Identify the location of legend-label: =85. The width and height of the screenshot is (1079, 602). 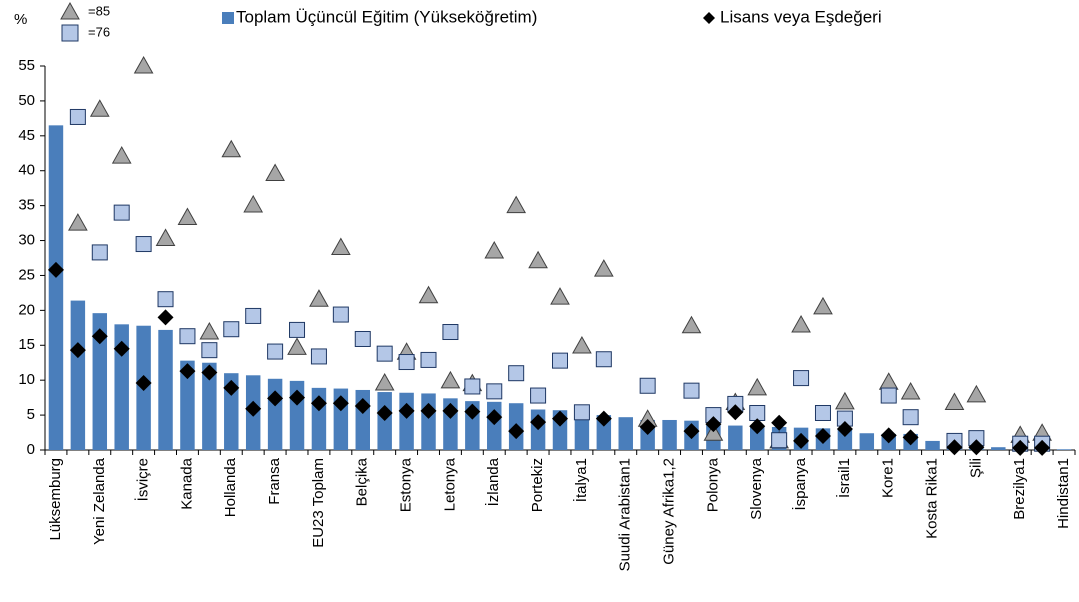
(99, 10).